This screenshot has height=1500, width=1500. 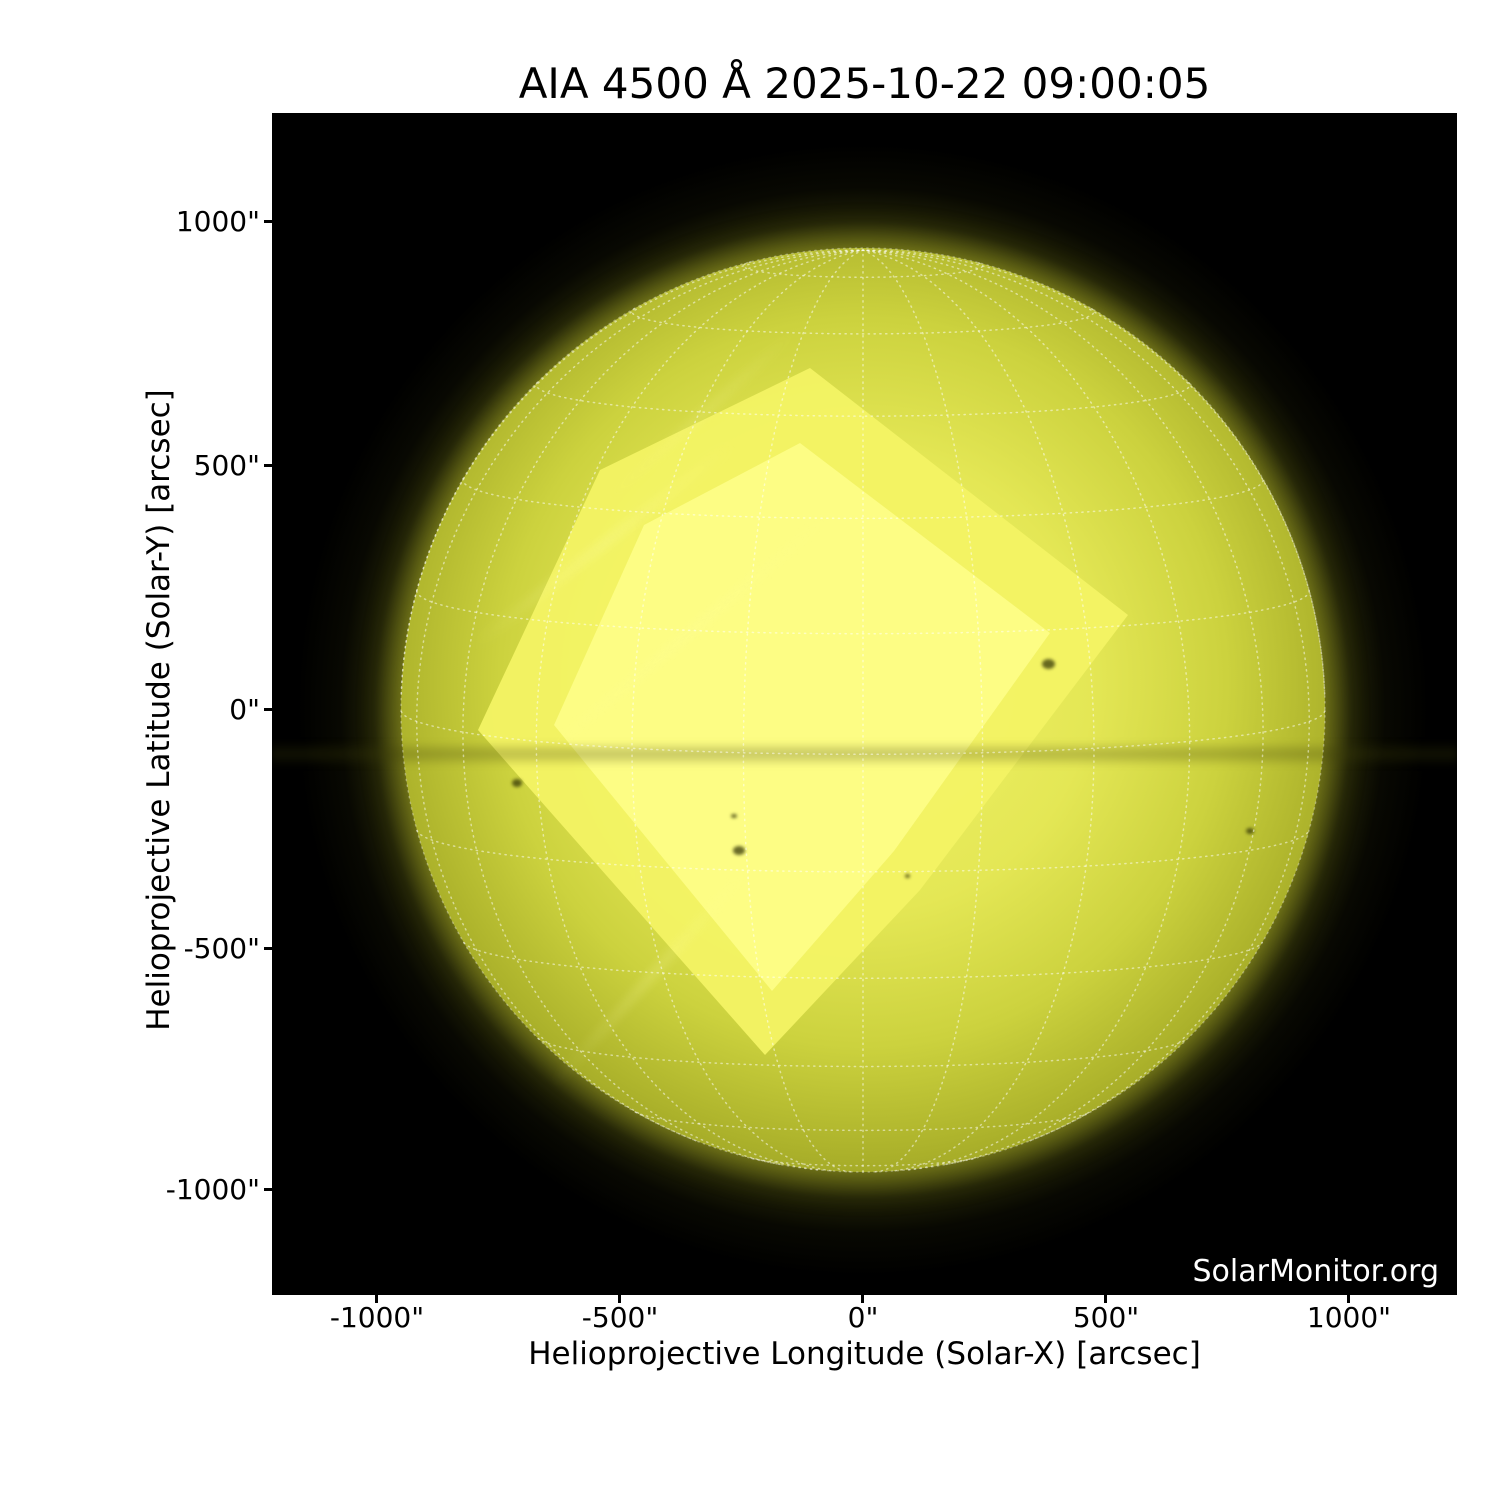 What do you see at coordinates (226, 465) in the screenshot?
I see `y-tick-label: 500"` at bounding box center [226, 465].